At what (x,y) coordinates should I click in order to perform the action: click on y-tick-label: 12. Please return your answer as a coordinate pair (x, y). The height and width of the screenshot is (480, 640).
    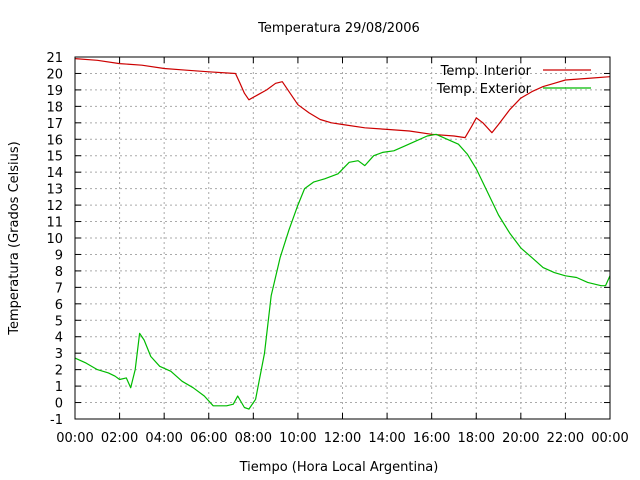
    Looking at the image, I should click on (54, 206).